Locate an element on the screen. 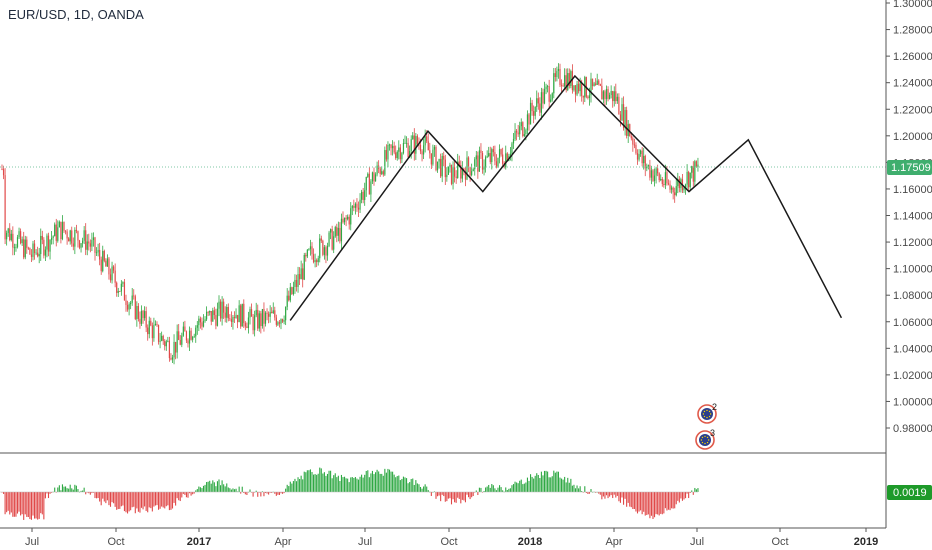 The height and width of the screenshot is (550, 932). price-tick-label: 1.14000 is located at coordinates (912, 217).